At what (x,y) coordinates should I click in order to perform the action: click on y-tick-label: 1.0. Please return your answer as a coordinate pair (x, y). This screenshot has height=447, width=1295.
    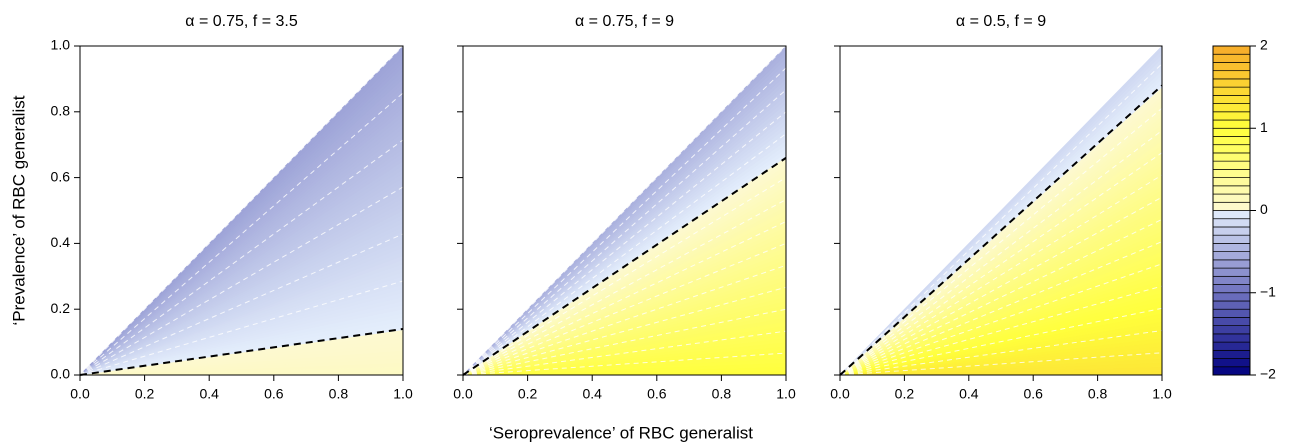
    Looking at the image, I should click on (61, 45).